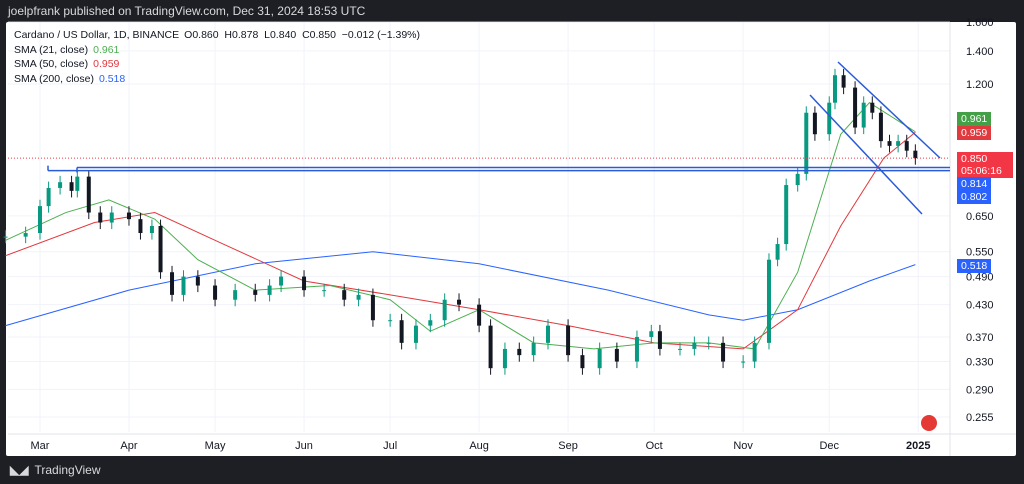 The image size is (1024, 484). What do you see at coordinates (460, 289) in the screenshot?
I see `sma200-line` at bounding box center [460, 289].